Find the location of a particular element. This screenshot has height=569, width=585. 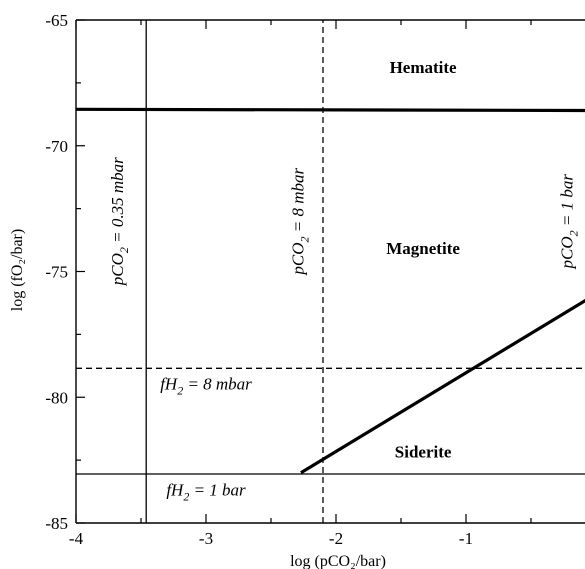

x-axis-label: log (pCO₂/bar) is located at coordinates (338, 561).